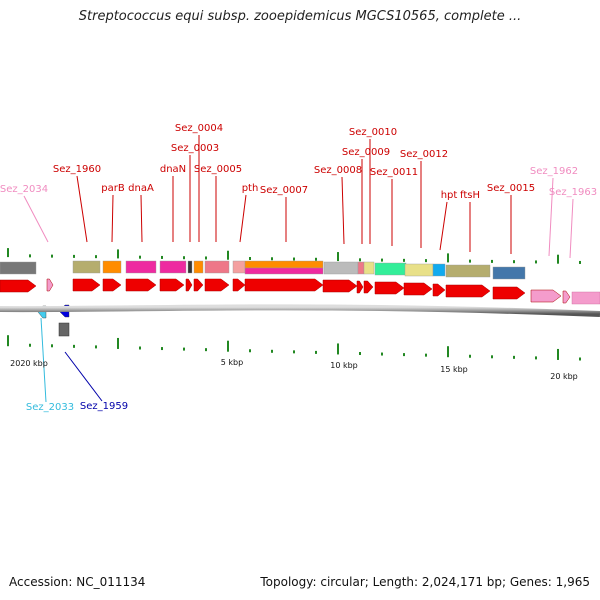 The height and width of the screenshot is (600, 600). Describe the element at coordinates (344, 365) in the screenshot. I see `kbp-label: 10 kbp` at that location.